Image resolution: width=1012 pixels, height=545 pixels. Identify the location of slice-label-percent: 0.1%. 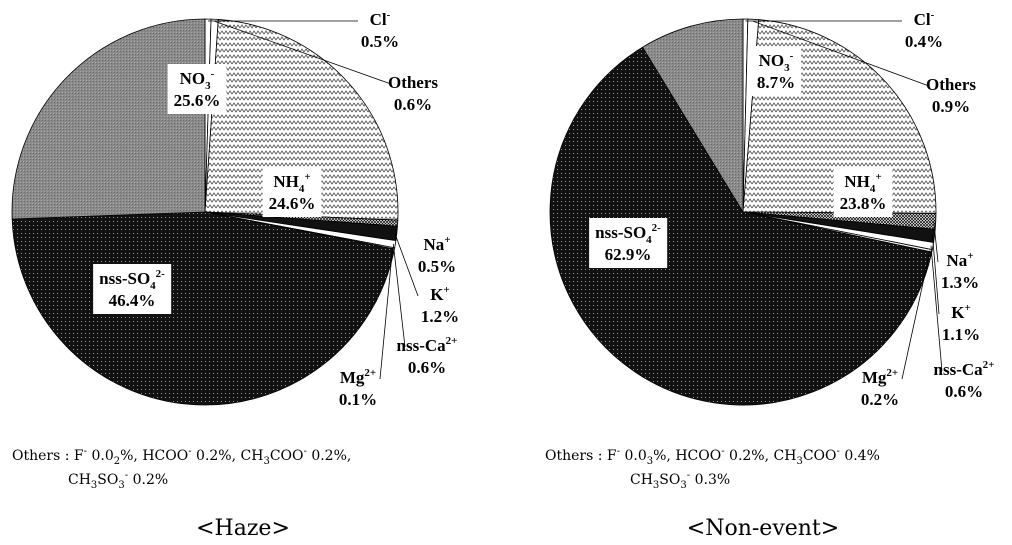
(358, 399).